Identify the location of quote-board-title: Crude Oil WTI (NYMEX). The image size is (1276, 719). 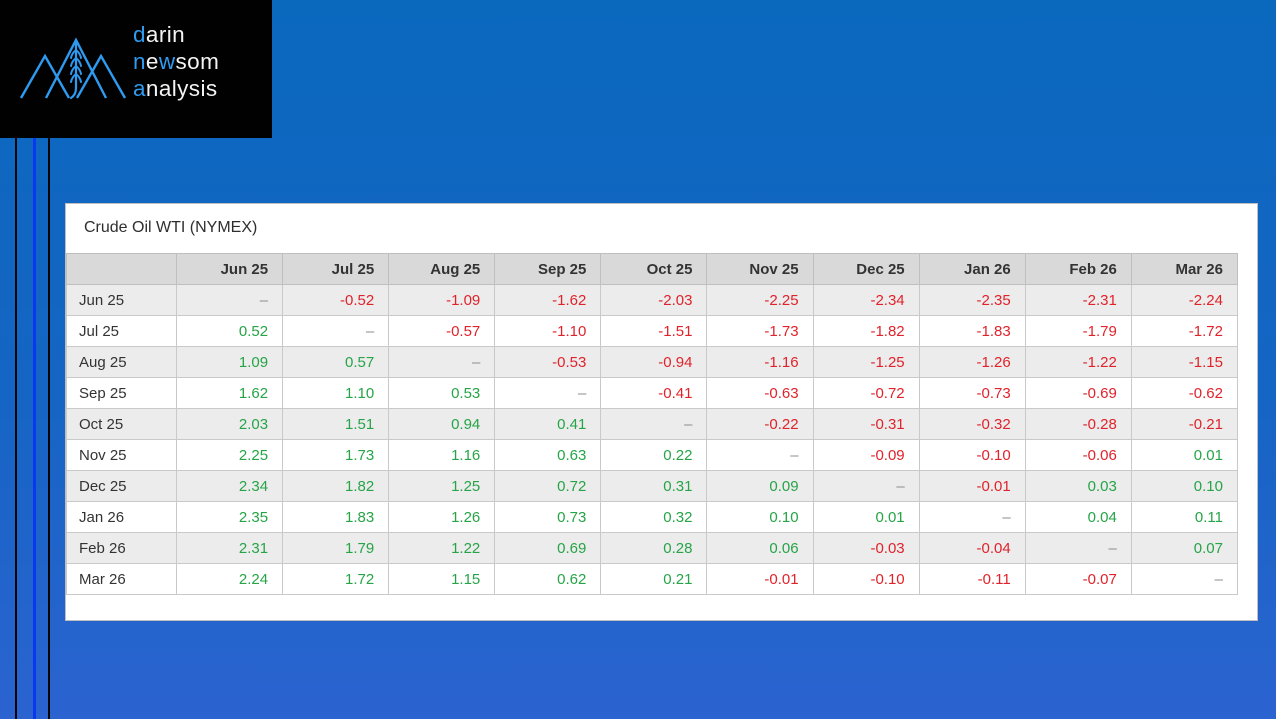
(171, 227).